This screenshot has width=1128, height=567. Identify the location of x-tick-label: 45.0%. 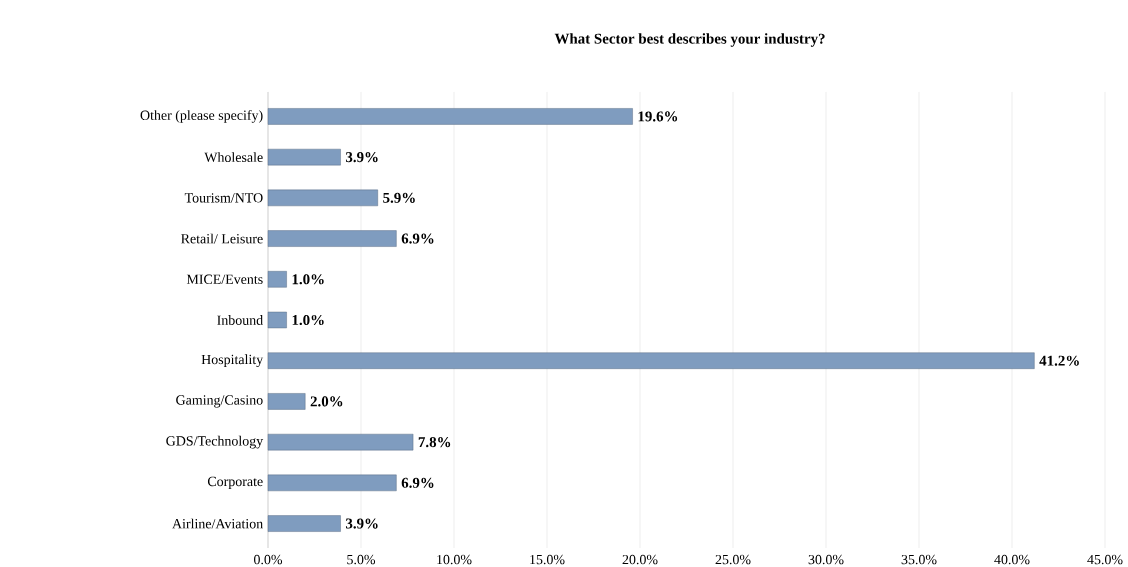
(1105, 559).